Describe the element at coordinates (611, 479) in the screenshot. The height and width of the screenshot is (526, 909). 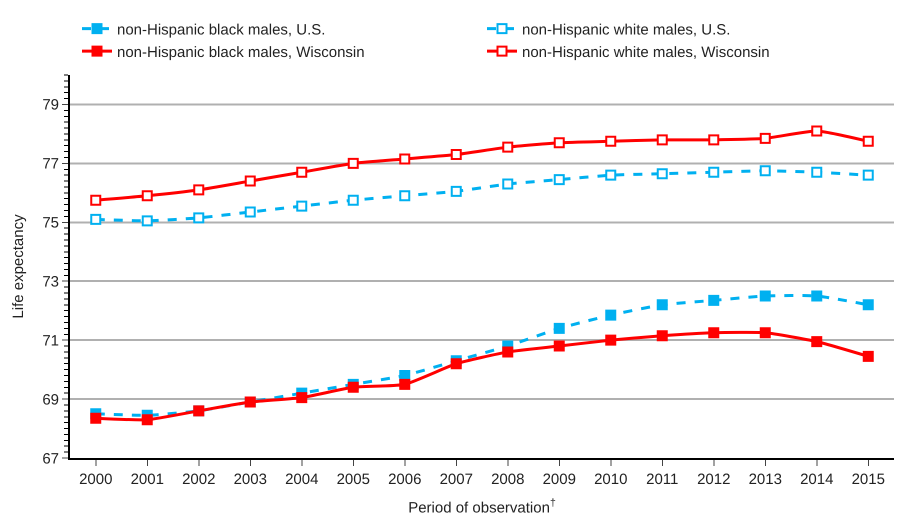
I see `x-tick-label: 2010` at that location.